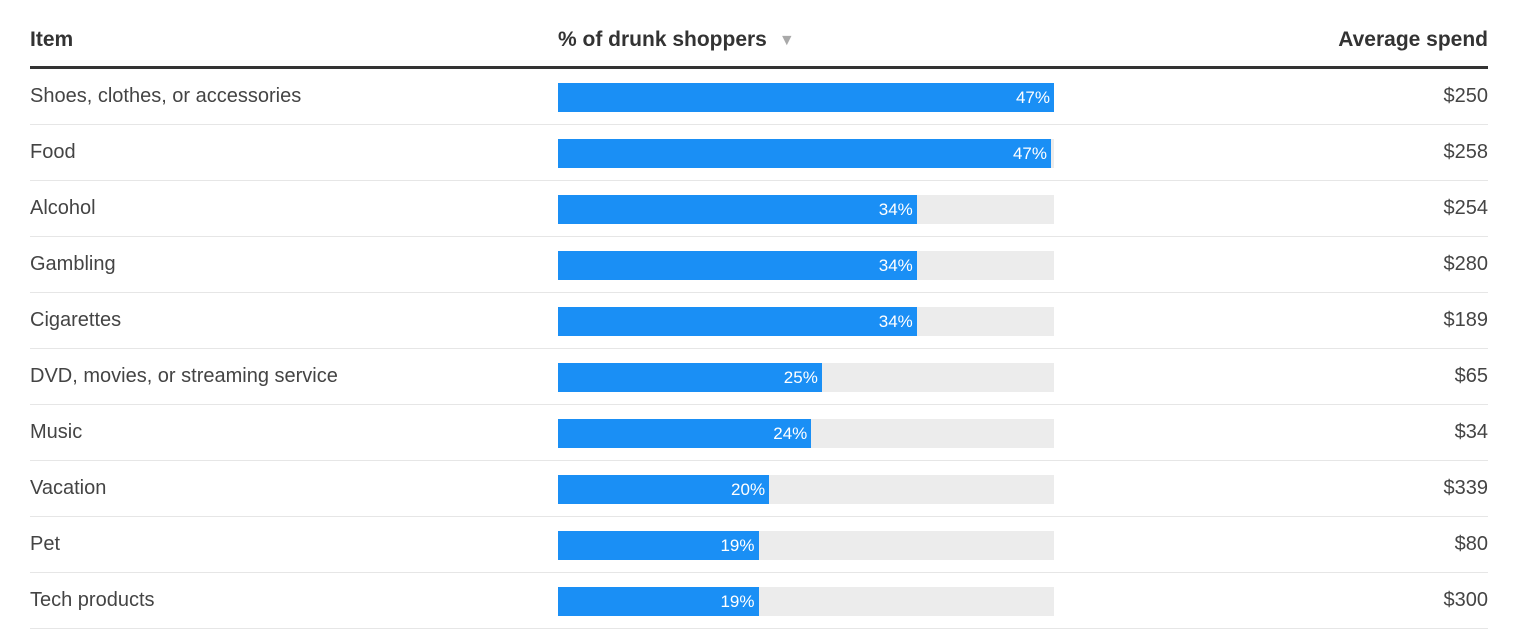  What do you see at coordinates (53, 152) in the screenshot?
I see `item-label: Food` at bounding box center [53, 152].